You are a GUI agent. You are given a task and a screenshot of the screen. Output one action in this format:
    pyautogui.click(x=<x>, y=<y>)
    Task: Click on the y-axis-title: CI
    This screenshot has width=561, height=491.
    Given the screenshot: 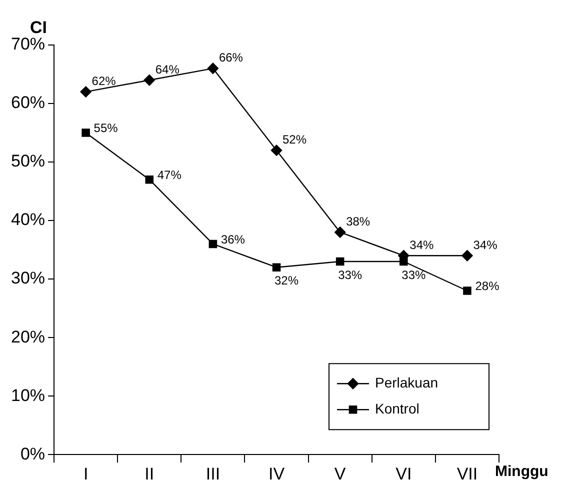 What is the action you would take?
    pyautogui.click(x=38, y=28)
    